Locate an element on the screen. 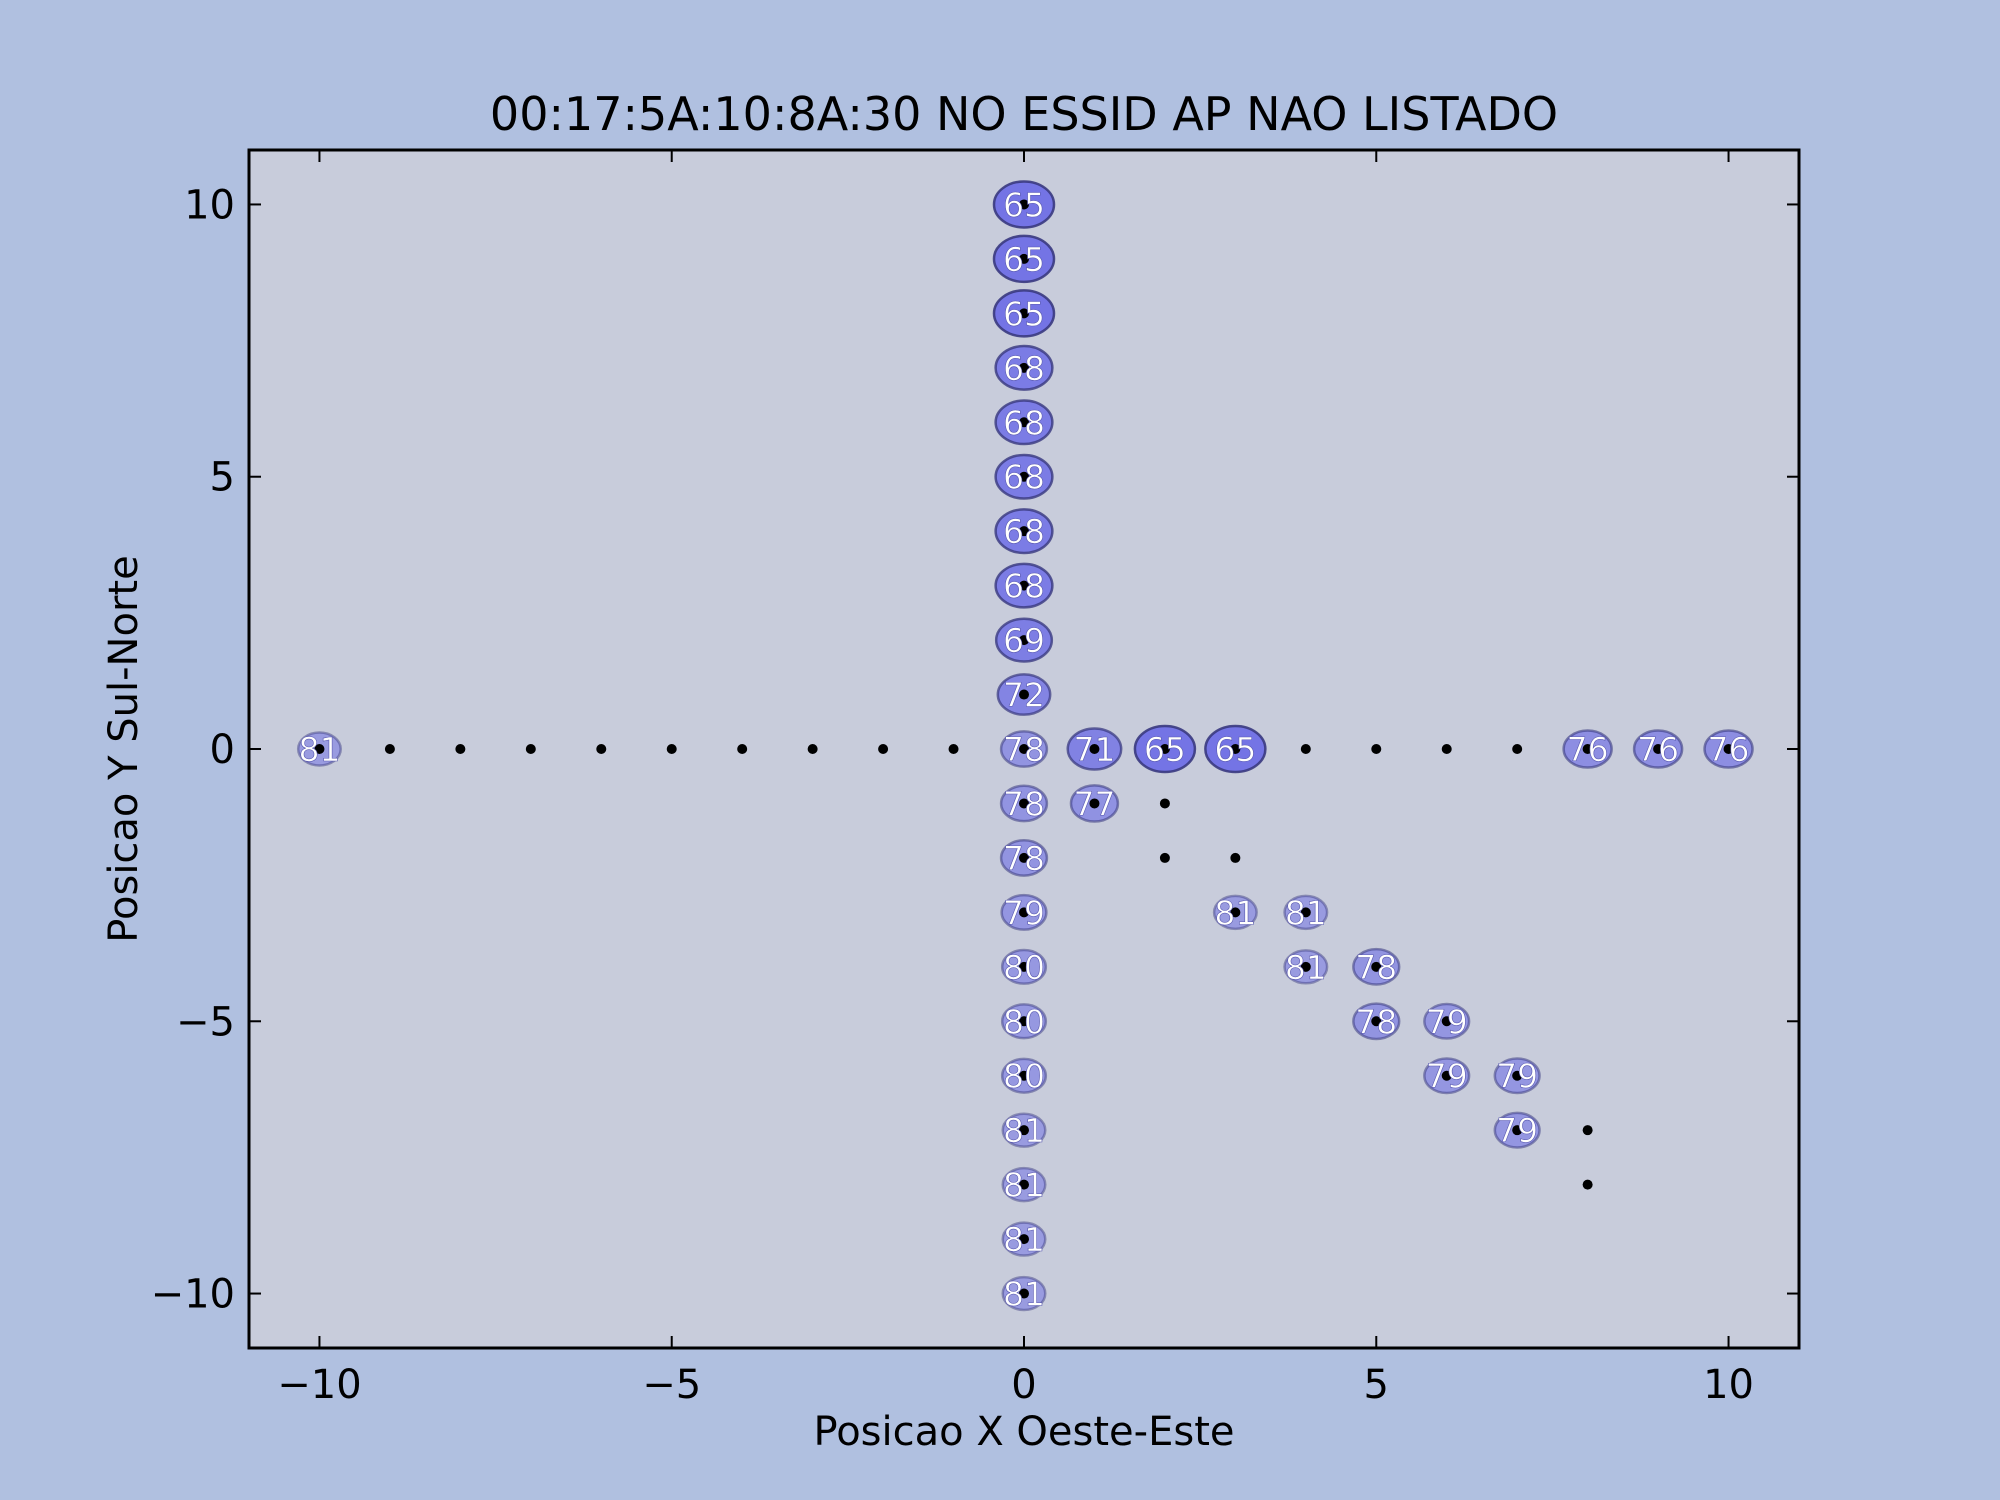 This screenshot has height=1500, width=2000. signal-label: 77 is located at coordinates (1094, 803).